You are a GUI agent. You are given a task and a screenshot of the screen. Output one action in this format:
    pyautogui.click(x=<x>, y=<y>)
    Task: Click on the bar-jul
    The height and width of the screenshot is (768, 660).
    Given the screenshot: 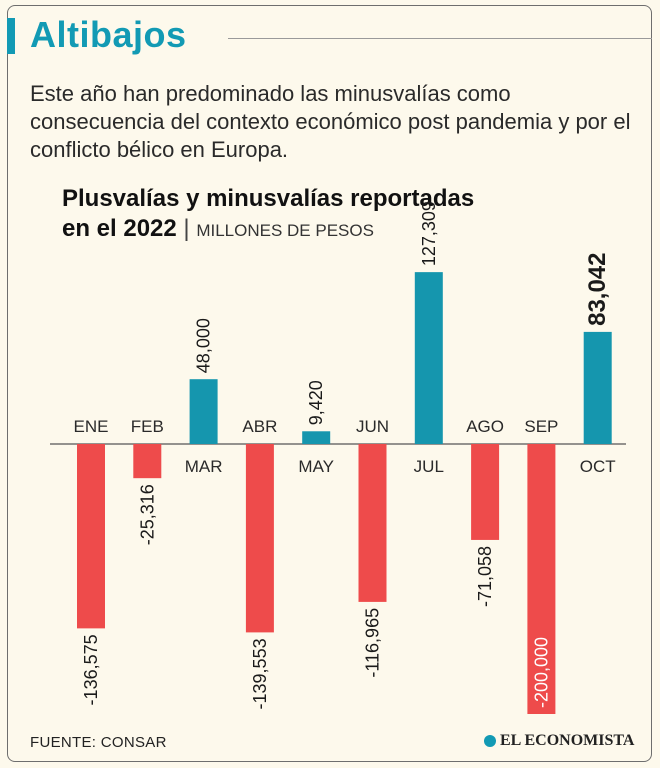 What is the action you would take?
    pyautogui.click(x=428, y=358)
    